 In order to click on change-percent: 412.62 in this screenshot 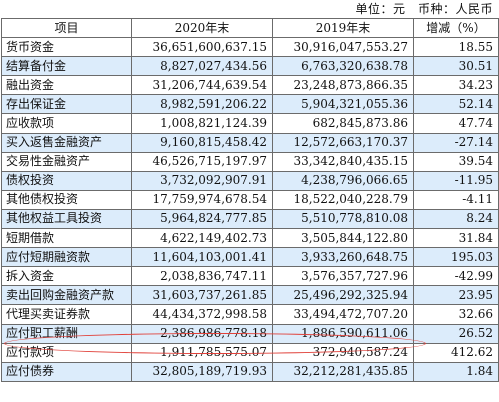, I will do `click(456, 352)`.